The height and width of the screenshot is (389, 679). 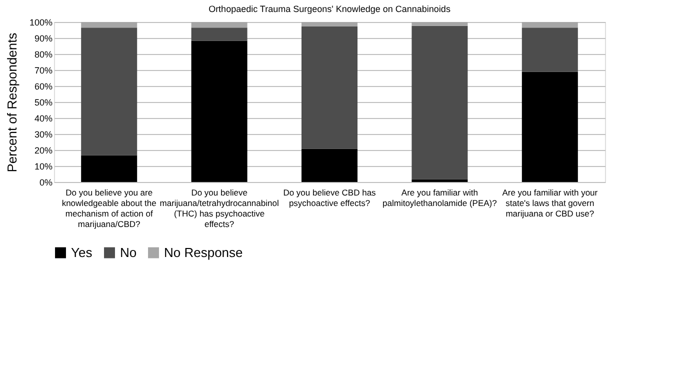 I want to click on y-tick-label: 80%, so click(x=43, y=55).